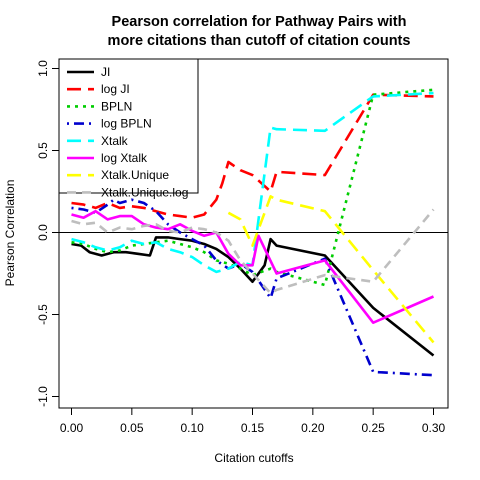 This screenshot has width=480, height=480. What do you see at coordinates (115, 141) in the screenshot?
I see `legend-label: Xtalk` at bounding box center [115, 141].